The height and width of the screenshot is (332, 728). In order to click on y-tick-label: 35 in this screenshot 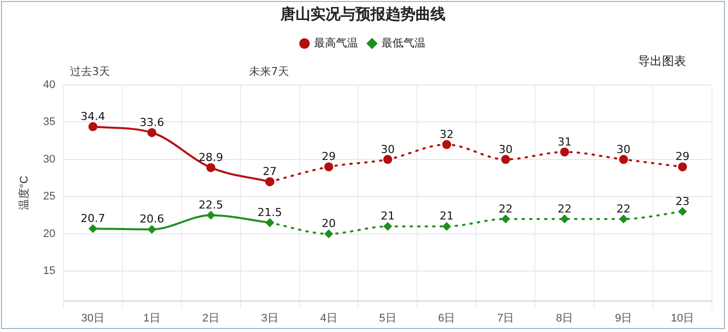, I will do `click(49, 122)`.